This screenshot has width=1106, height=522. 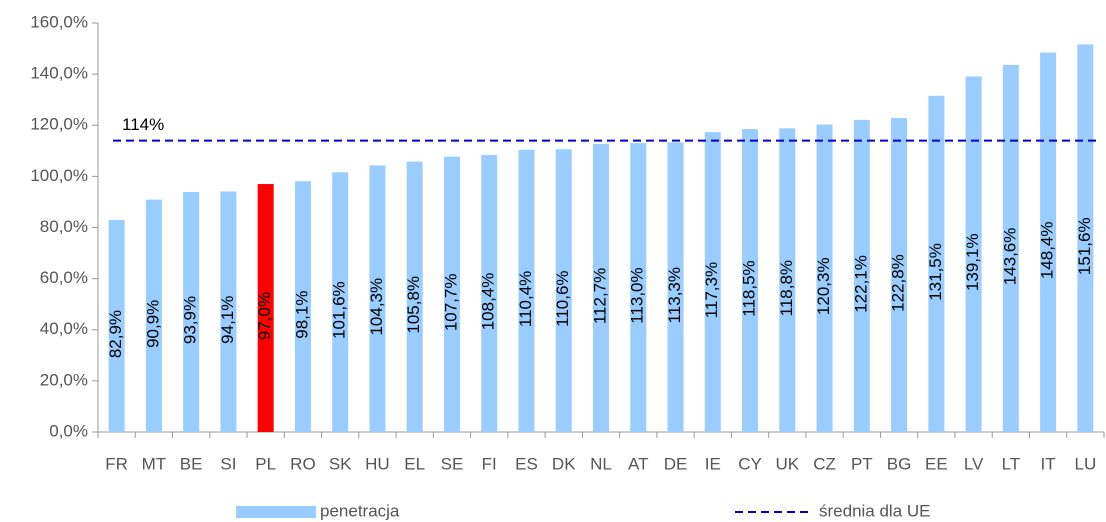 I want to click on data-label: 97,0%, so click(x=264, y=316).